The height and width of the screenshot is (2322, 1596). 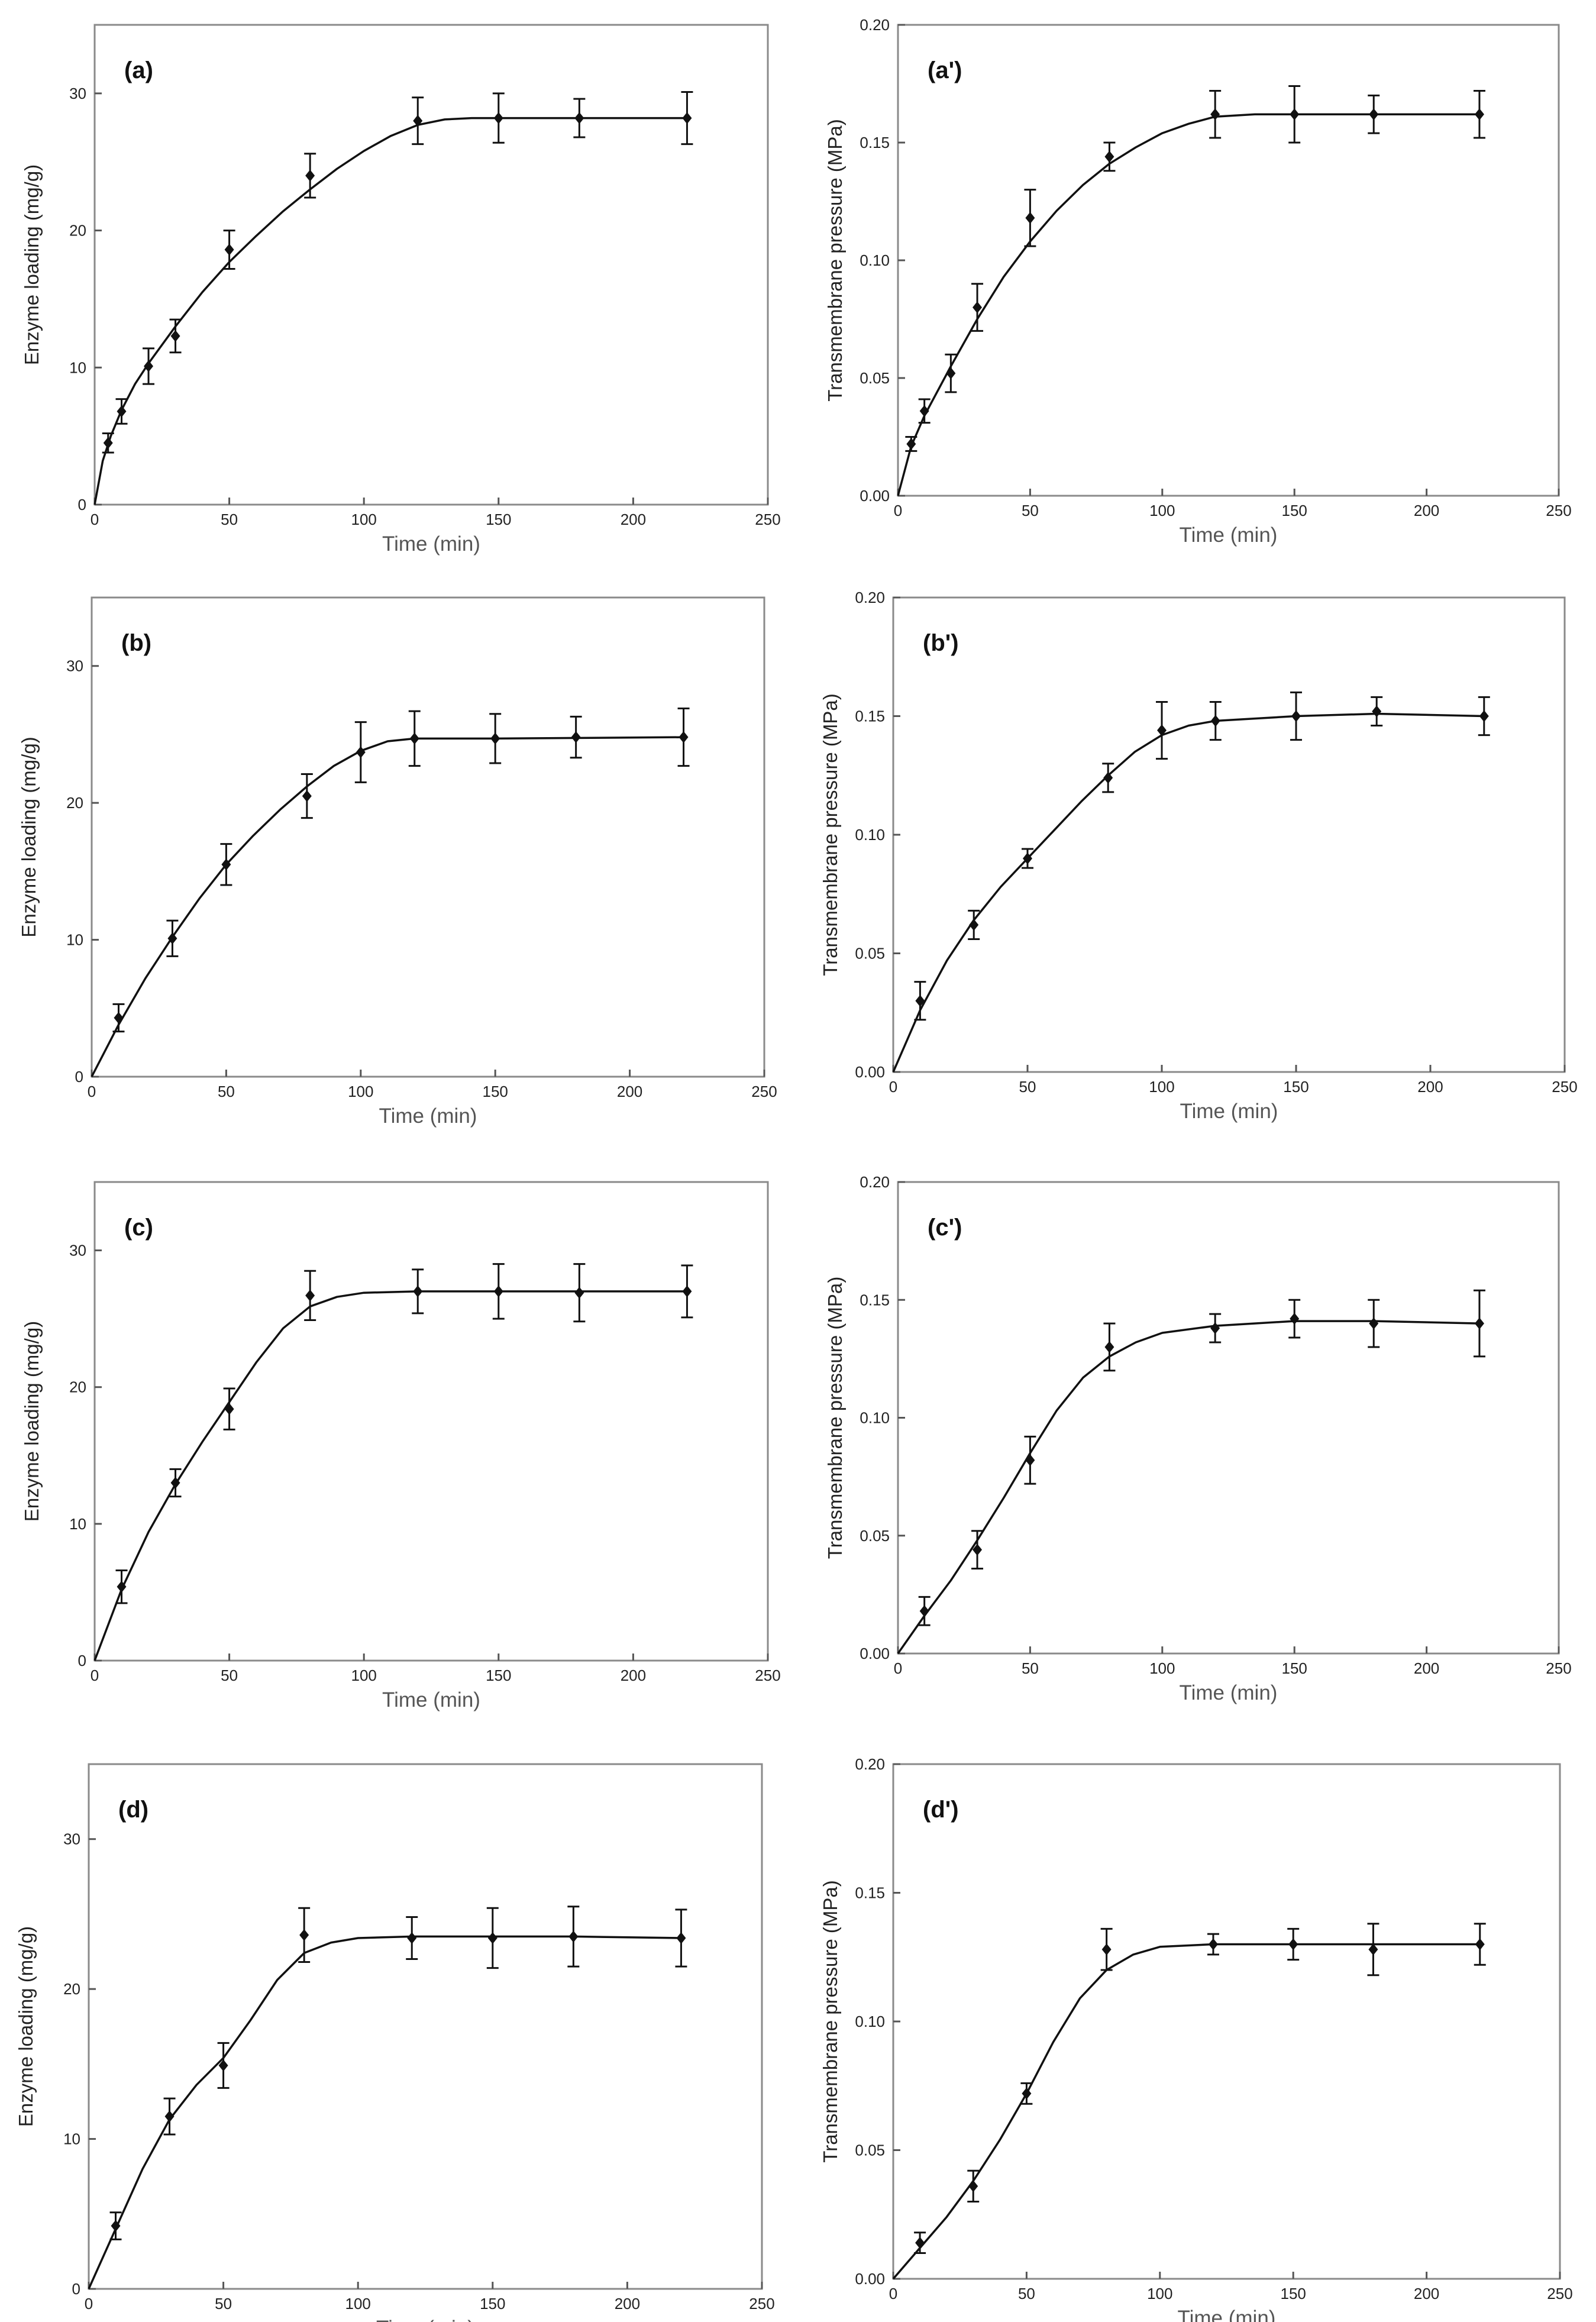 What do you see at coordinates (945, 1228) in the screenshot?
I see `panel-label: (c')` at bounding box center [945, 1228].